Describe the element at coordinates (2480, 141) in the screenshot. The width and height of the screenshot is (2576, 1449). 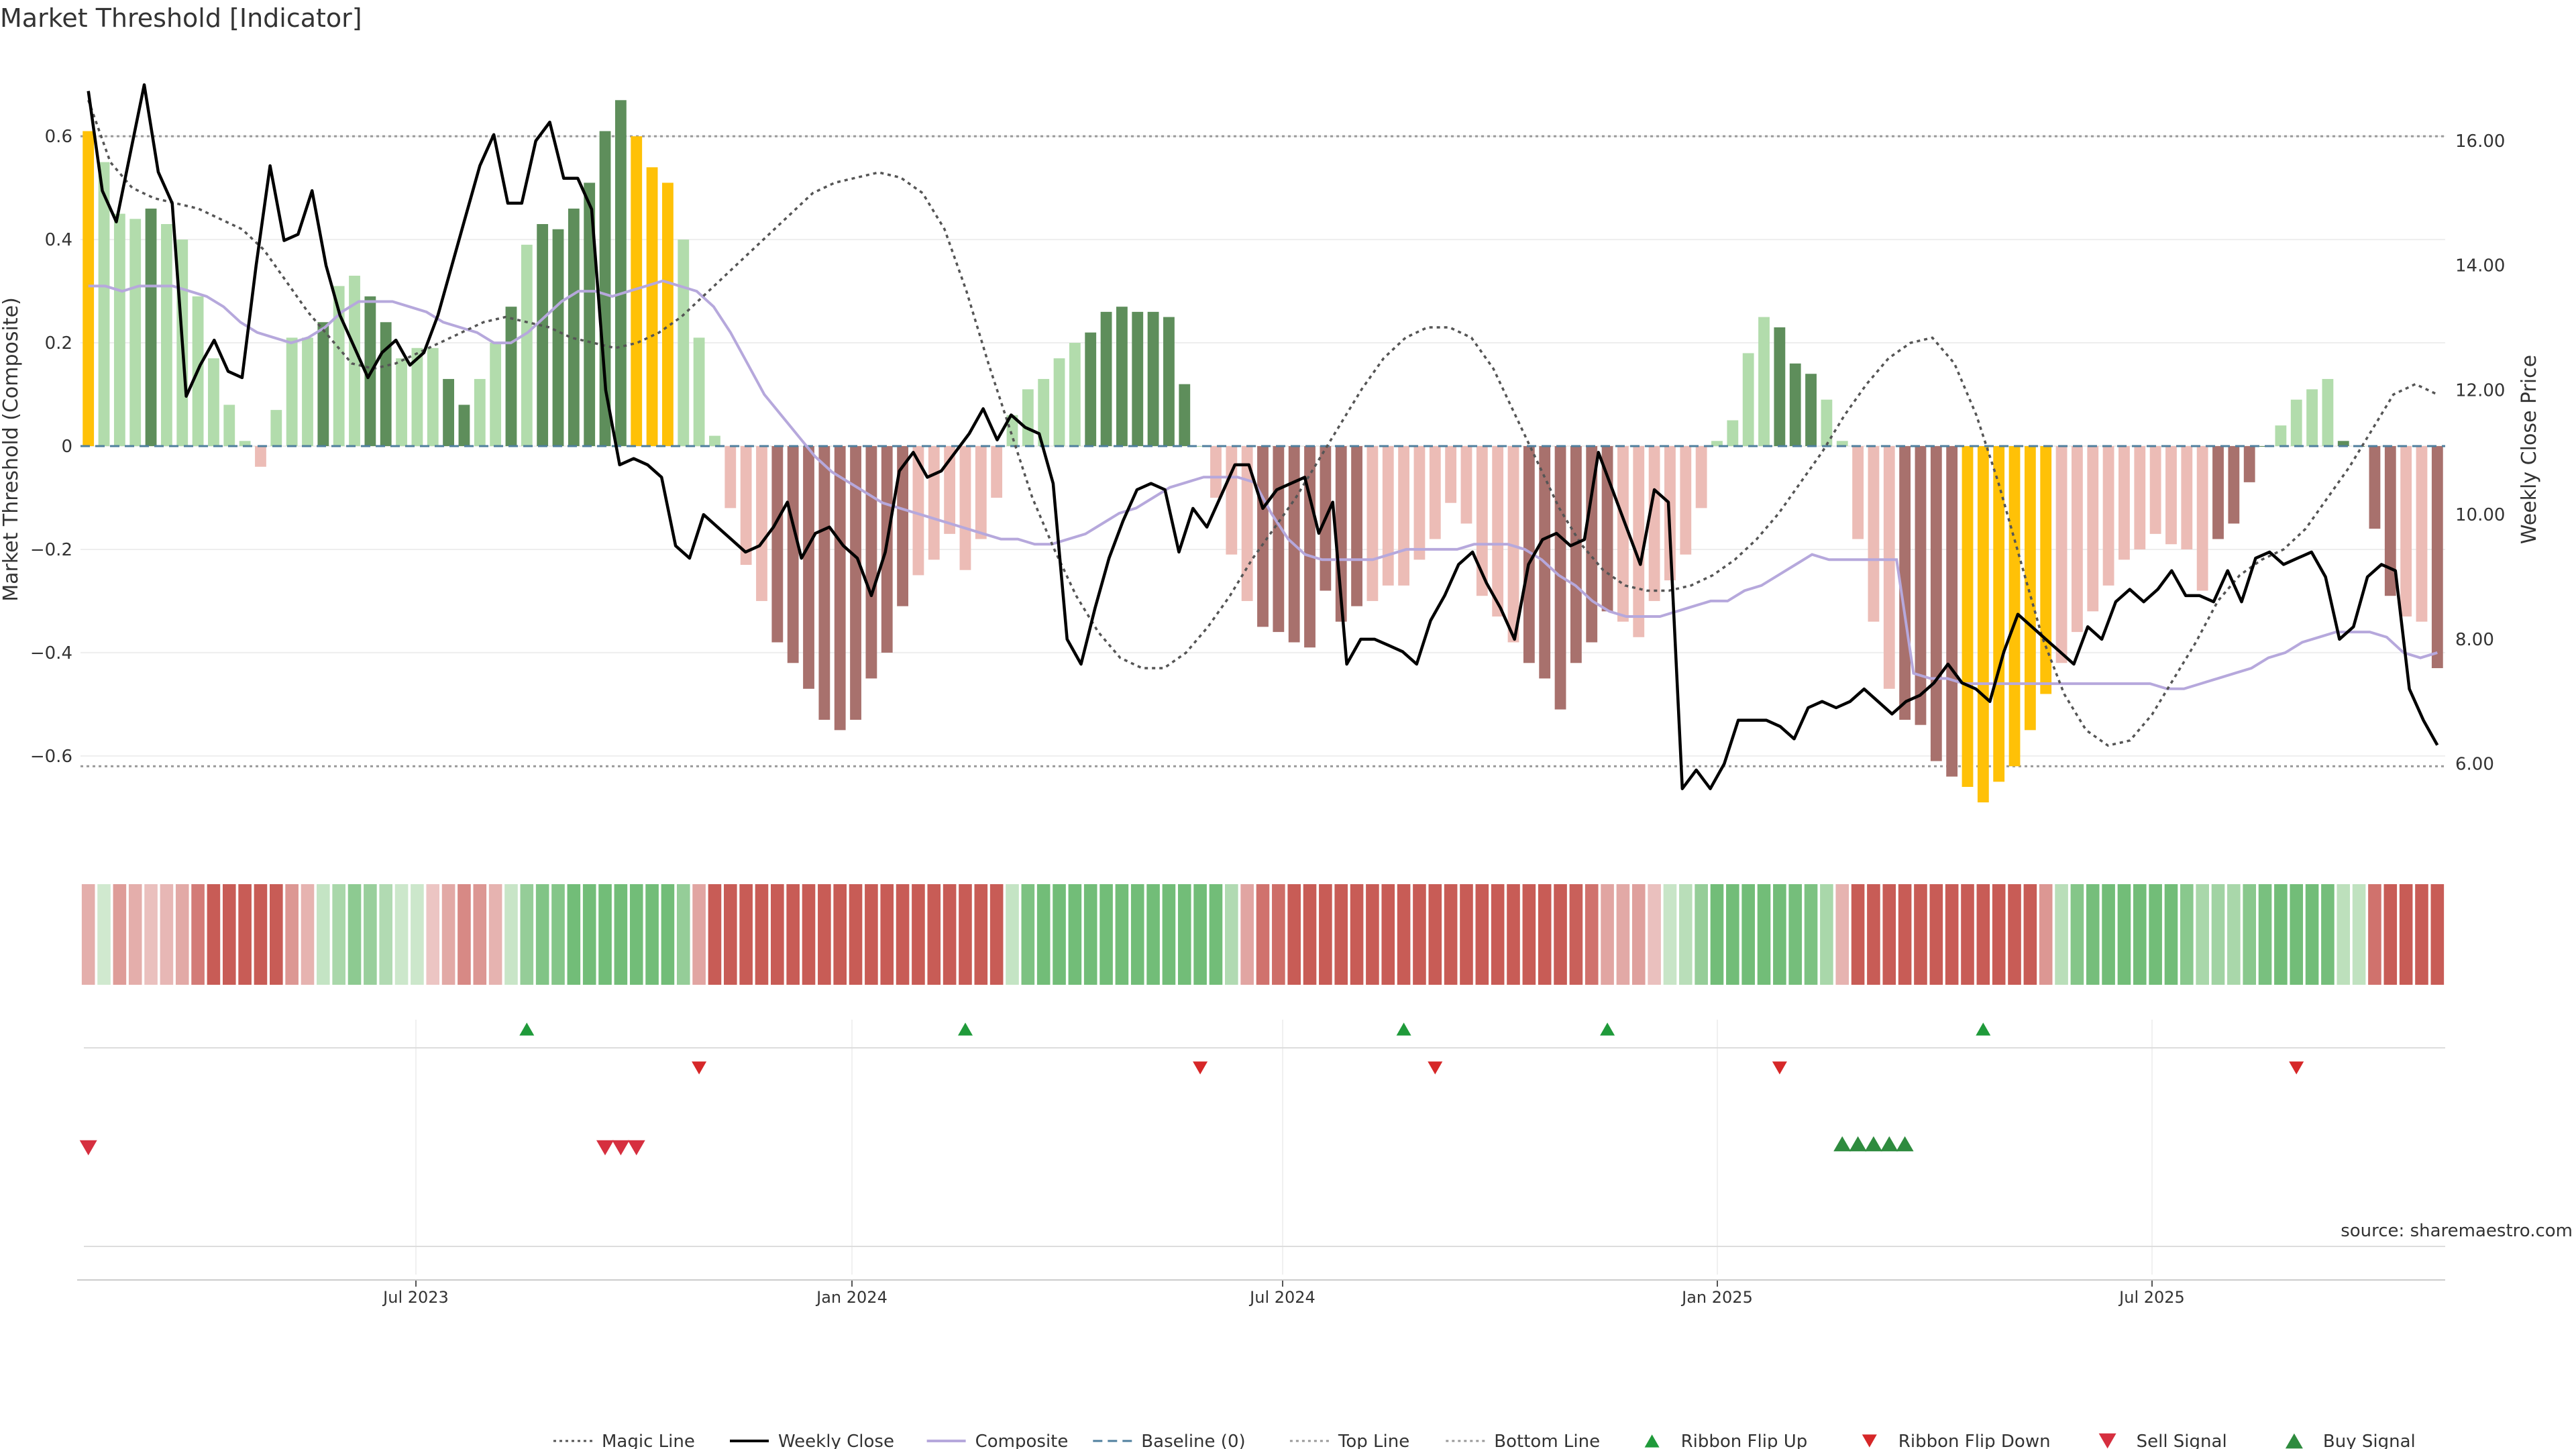
I see `y-right-tick-label: 16.00` at that location.